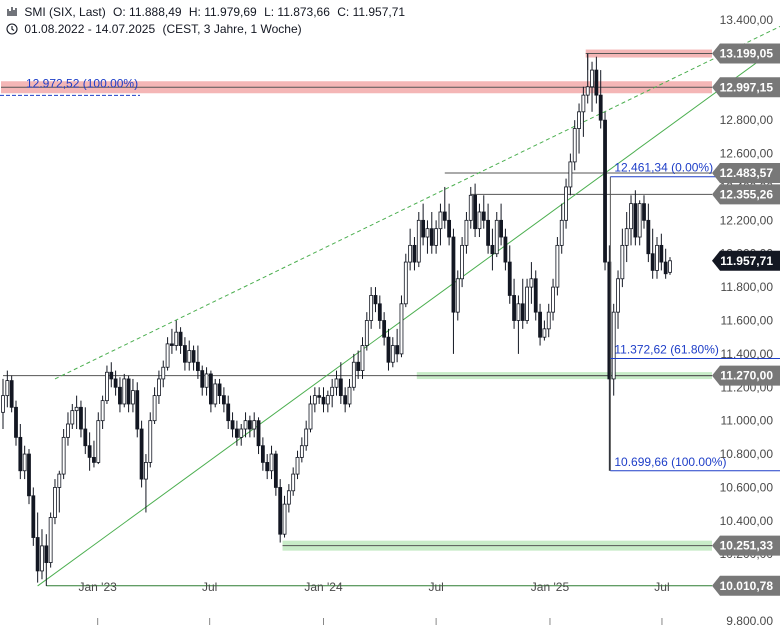 This screenshot has height=625, width=780. Describe the element at coordinates (747, 354) in the screenshot. I see `y-tick-label: 11.400,00` at that location.